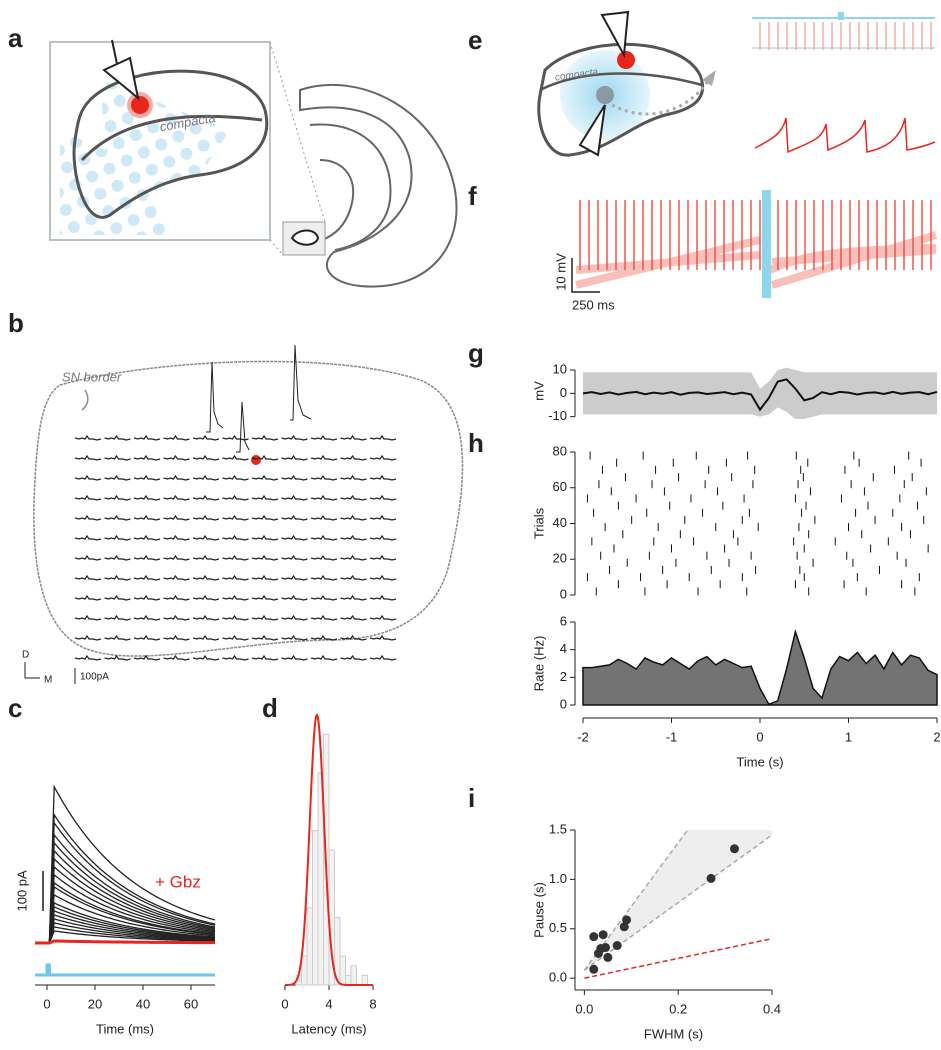 The image size is (941, 1050). Describe the element at coordinates (560, 272) in the screenshot. I see `y-scale-label: 10 mV` at that location.